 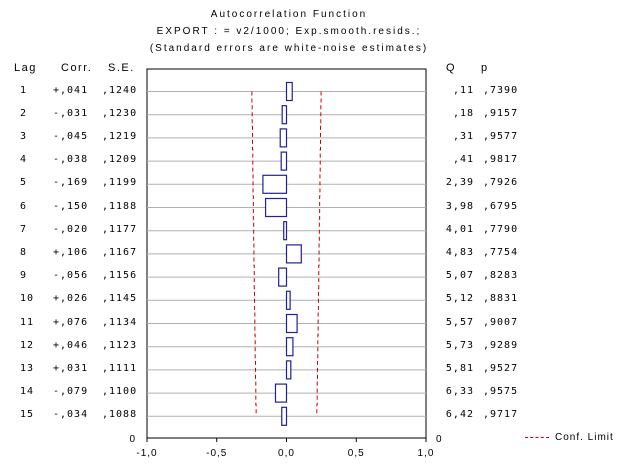 What do you see at coordinates (146, 453) in the screenshot?
I see `x-tick-label: -1,0` at bounding box center [146, 453].